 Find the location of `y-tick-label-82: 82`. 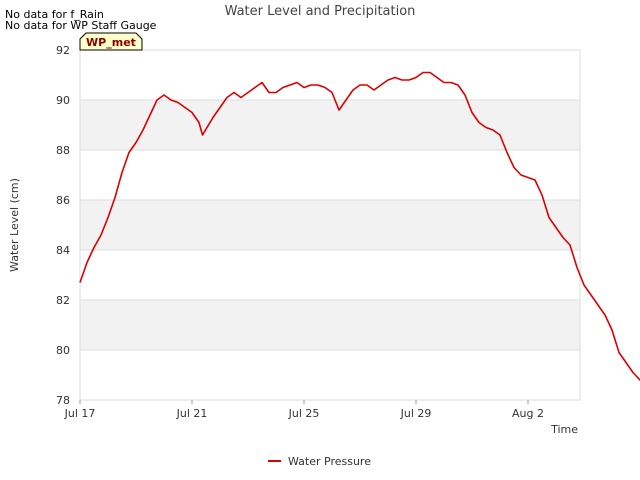

y-tick-label-82: 82 is located at coordinates (63, 300).